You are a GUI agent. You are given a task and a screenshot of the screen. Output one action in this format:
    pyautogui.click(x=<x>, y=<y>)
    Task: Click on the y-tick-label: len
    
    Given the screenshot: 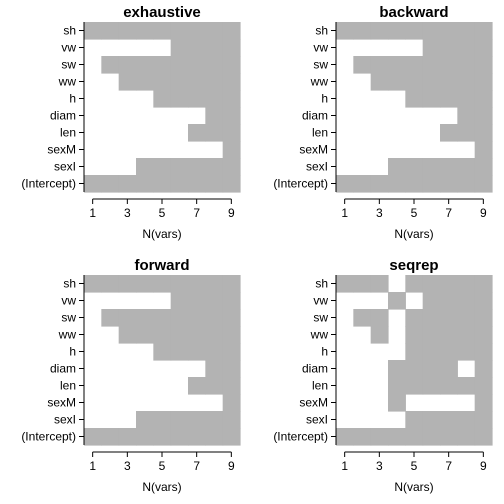 What is the action you would take?
    pyautogui.click(x=320, y=386)
    